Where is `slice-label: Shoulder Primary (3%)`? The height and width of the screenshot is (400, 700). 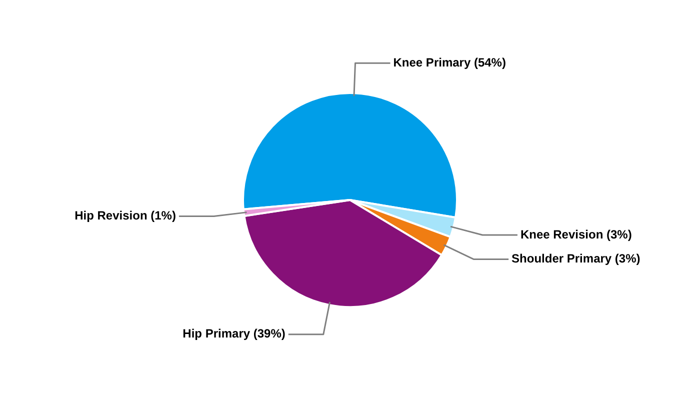 slice-label: Shoulder Primary (3%) is located at coordinates (576, 259).